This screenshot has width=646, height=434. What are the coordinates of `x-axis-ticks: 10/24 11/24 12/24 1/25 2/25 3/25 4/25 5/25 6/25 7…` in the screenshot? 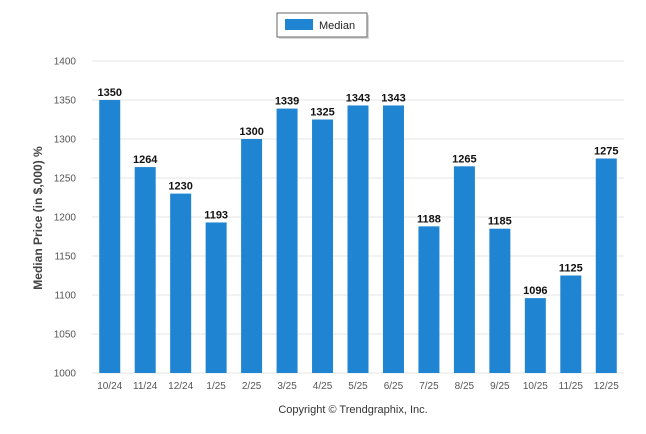 It's located at (358, 386).